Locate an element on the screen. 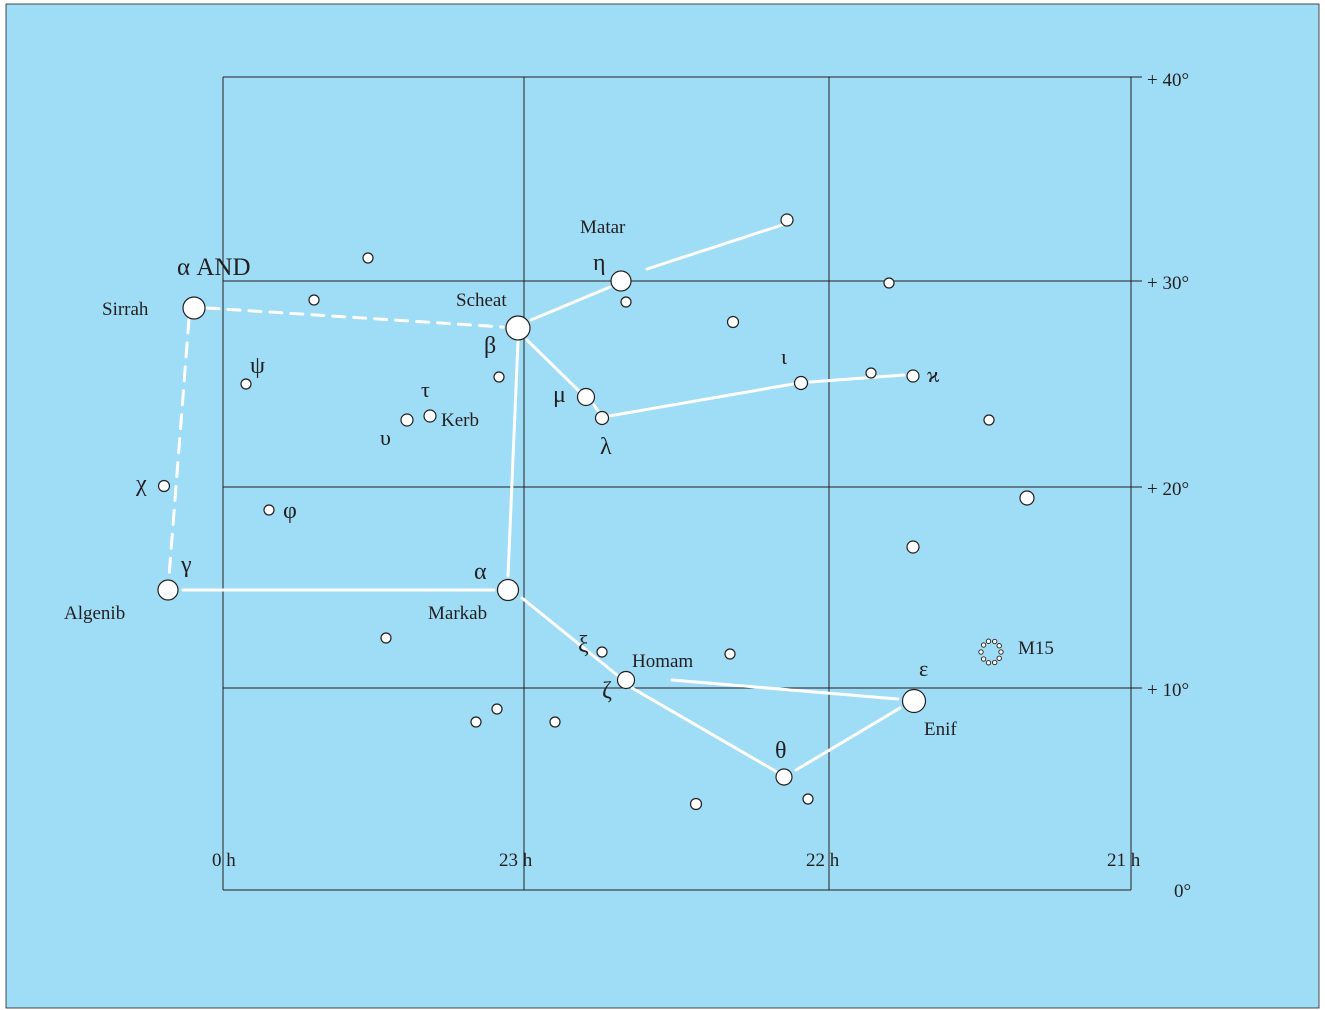  label-kappa: ϰ is located at coordinates (933, 374).